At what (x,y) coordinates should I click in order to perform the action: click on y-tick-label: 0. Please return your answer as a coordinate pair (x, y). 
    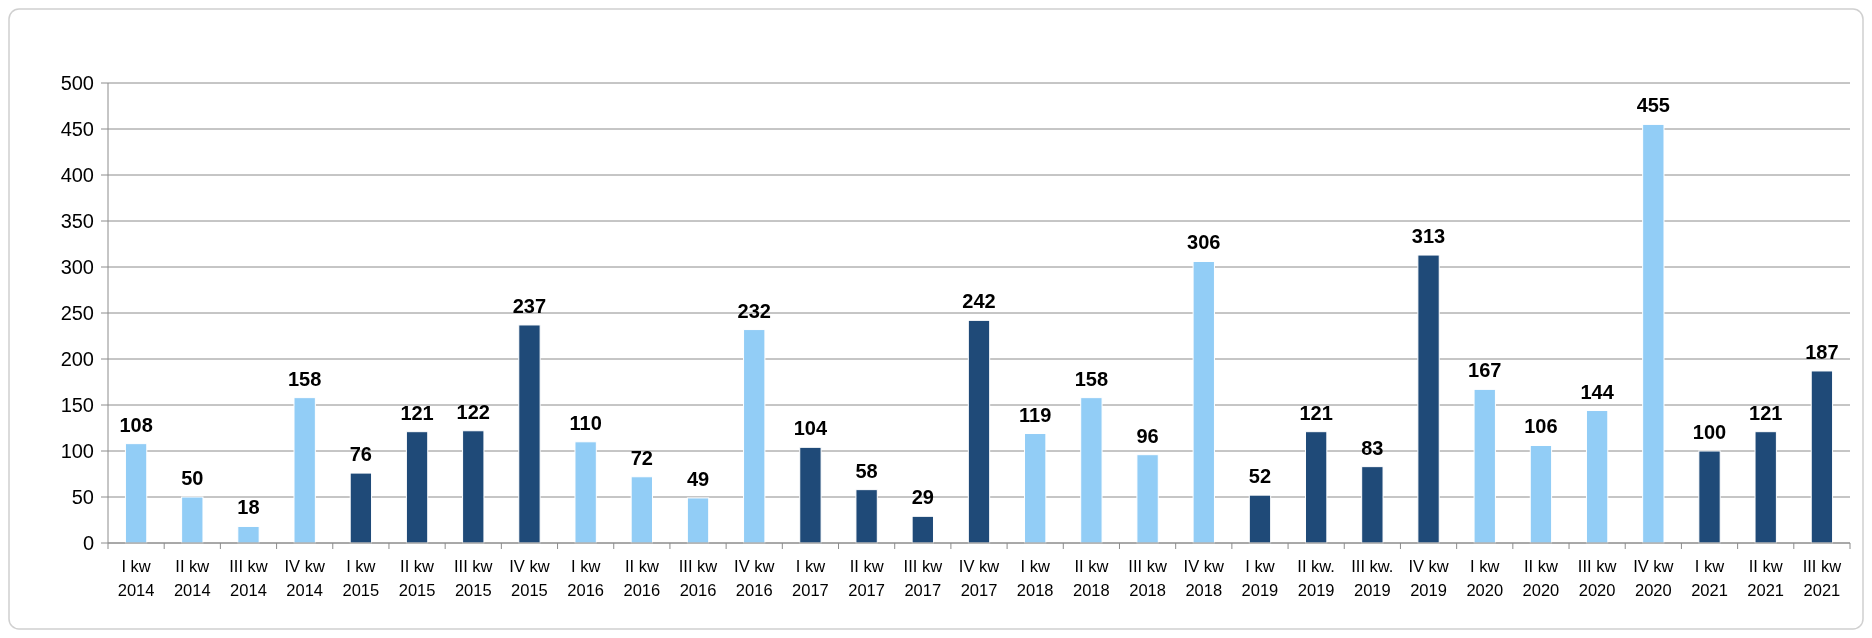
    Looking at the image, I should click on (88, 543).